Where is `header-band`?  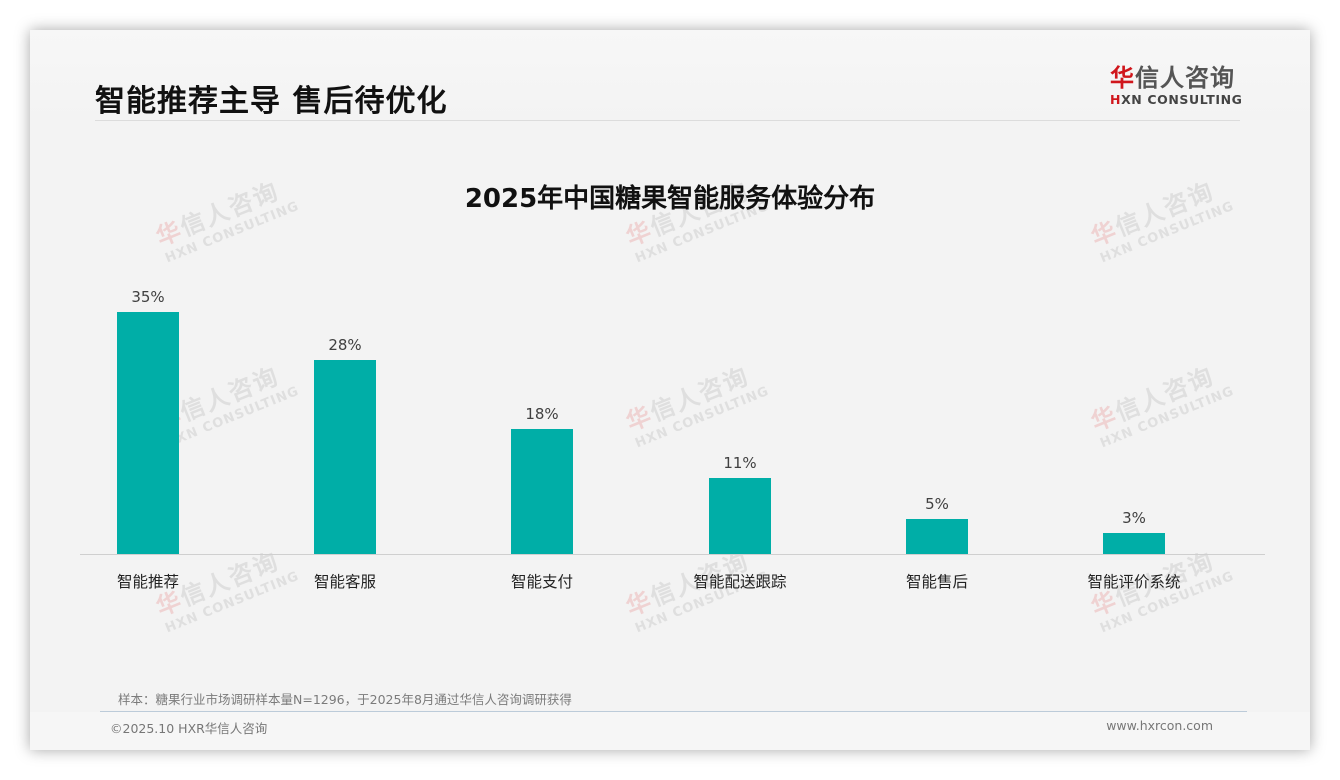
header-band is located at coordinates (670, 74).